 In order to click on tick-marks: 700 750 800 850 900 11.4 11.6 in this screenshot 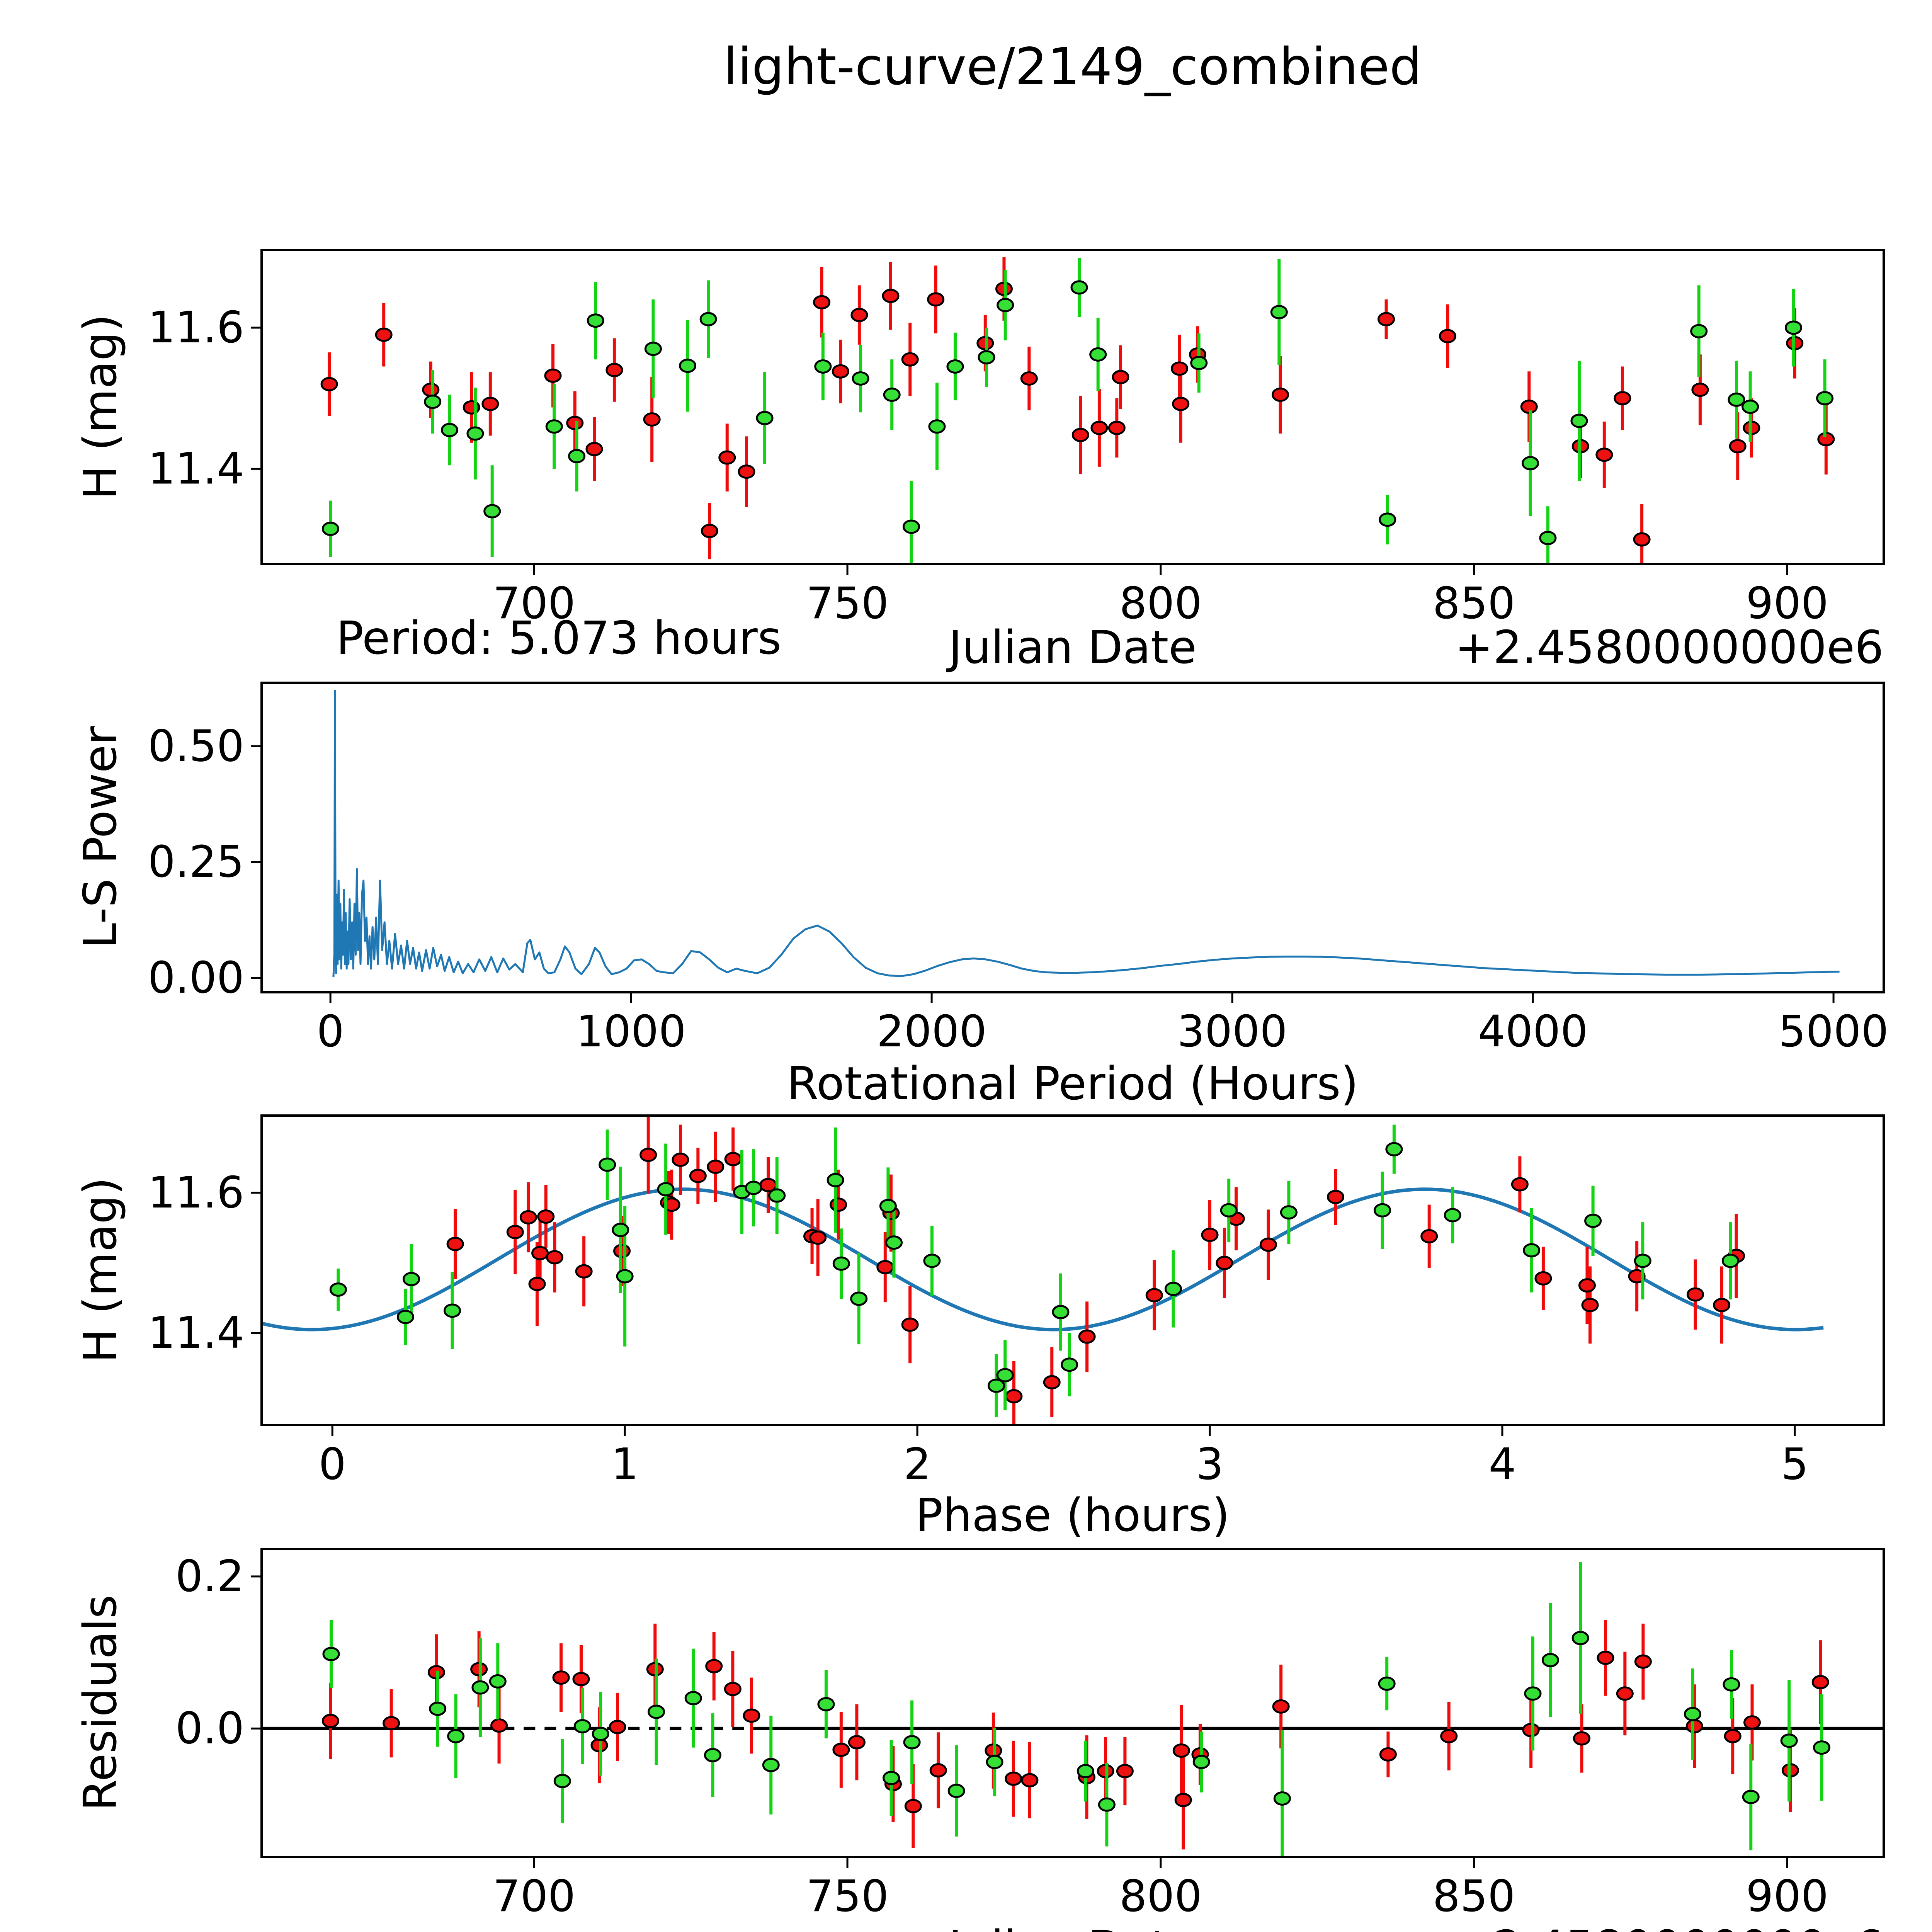, I will do `click(989, 466)`.